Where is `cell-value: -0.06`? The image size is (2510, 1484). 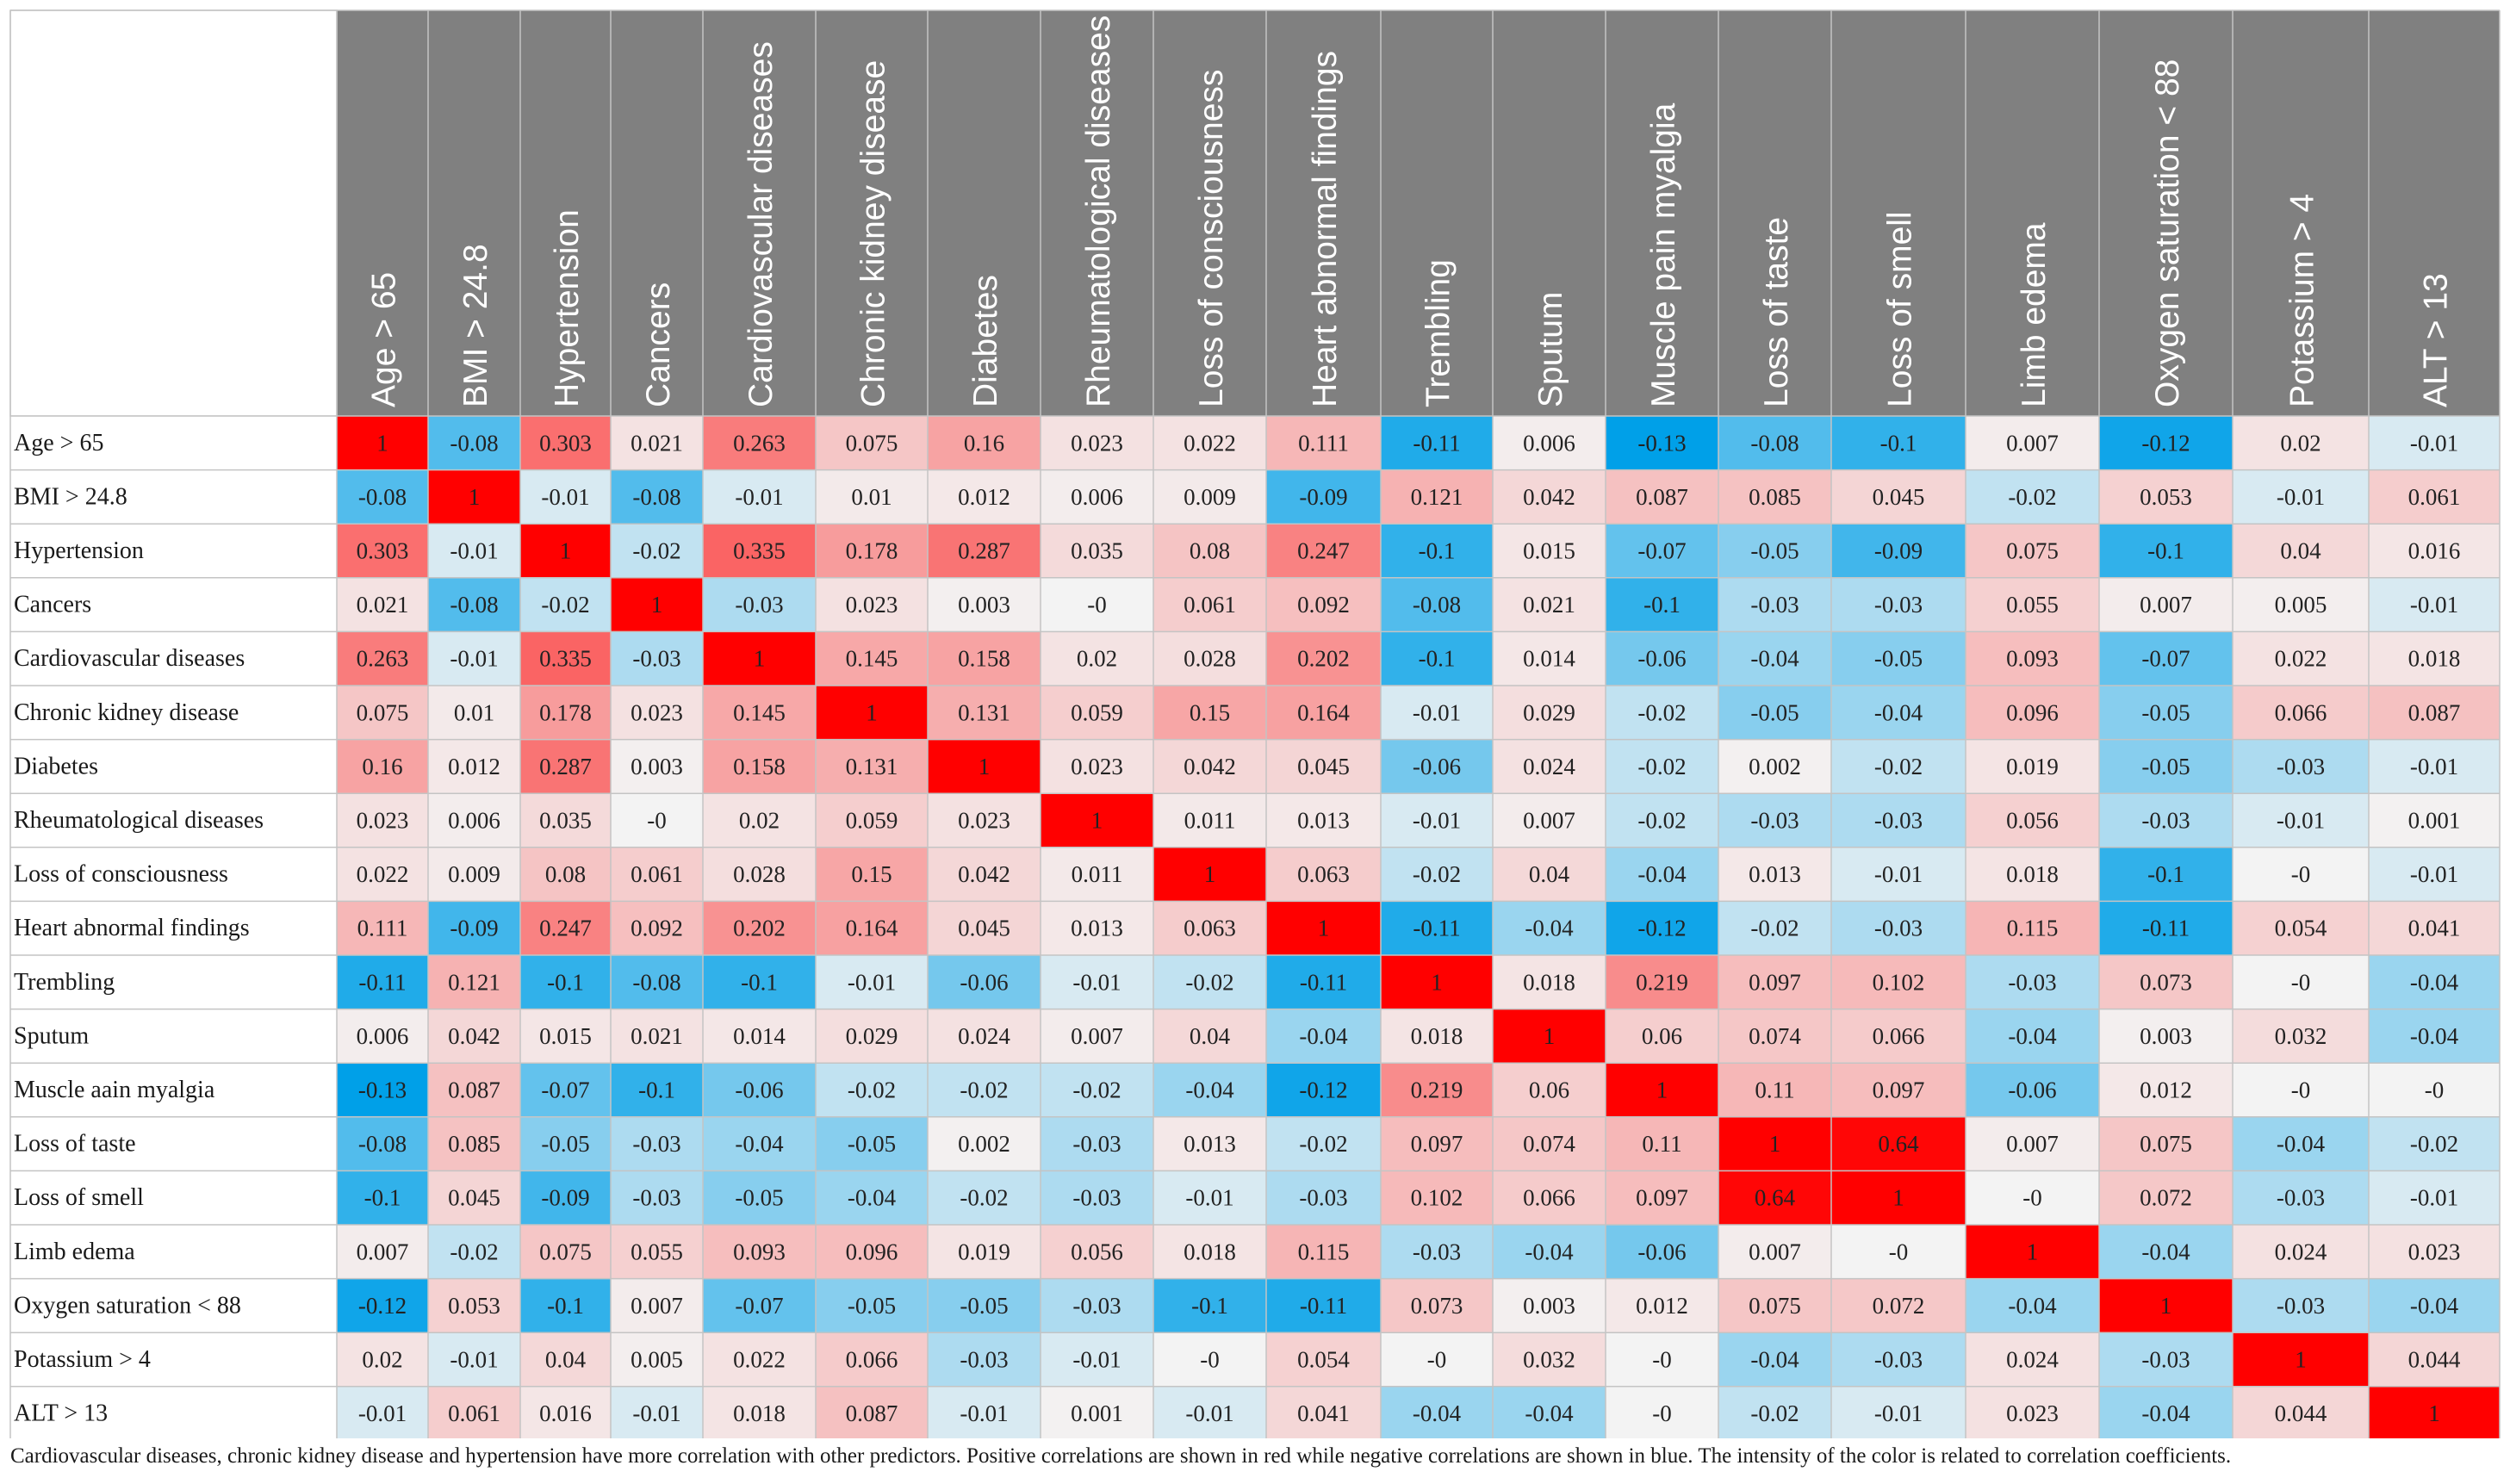 cell-value: -0.06 is located at coordinates (759, 1090).